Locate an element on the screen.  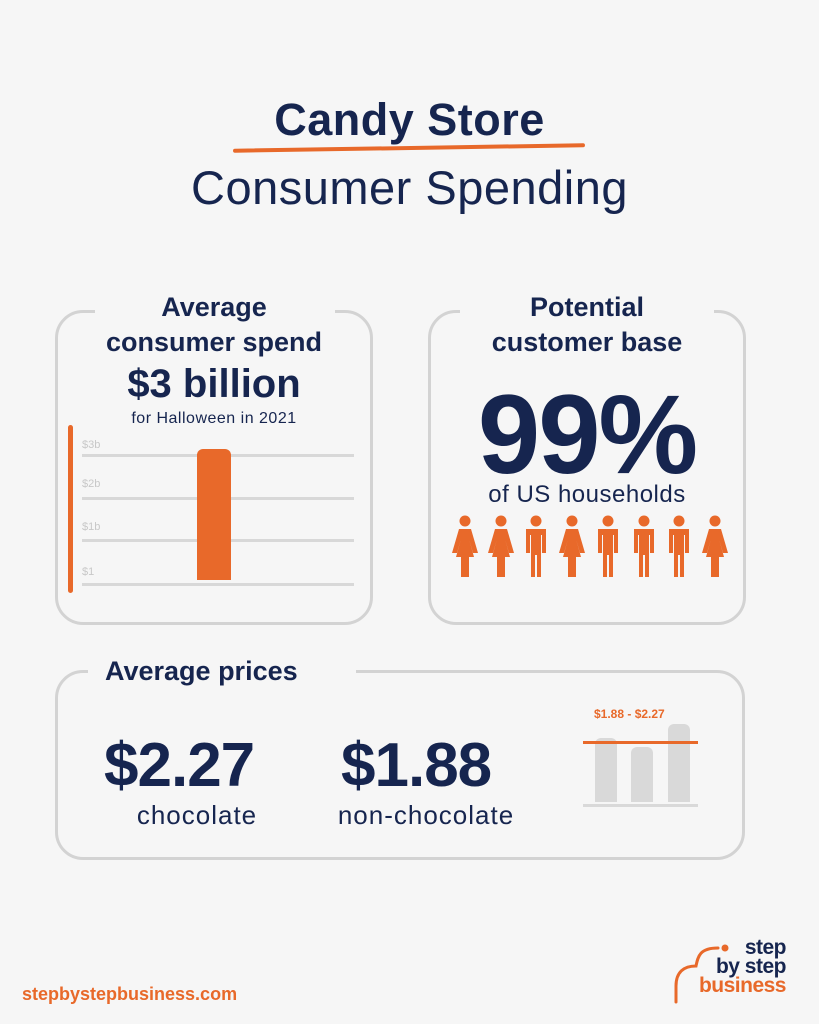
logo-line-3: business is located at coordinates (742, 985).